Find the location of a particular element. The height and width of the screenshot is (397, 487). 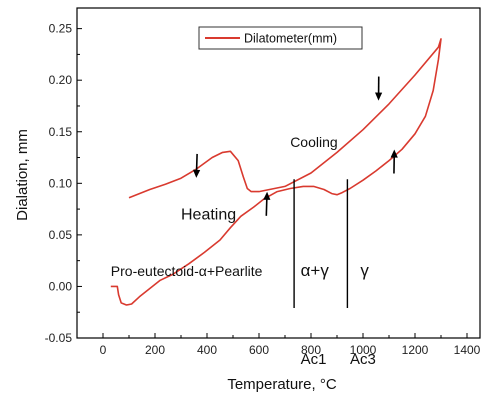

annotation-label: Cooling is located at coordinates (313, 142).